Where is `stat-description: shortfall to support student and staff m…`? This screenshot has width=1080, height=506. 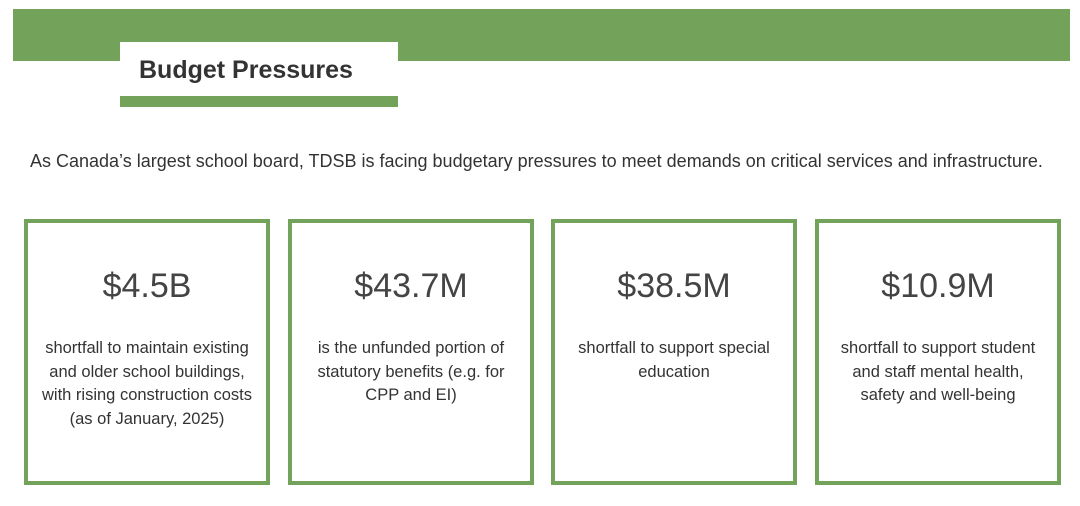
stat-description: shortfall to support student and staff m… is located at coordinates (938, 371).